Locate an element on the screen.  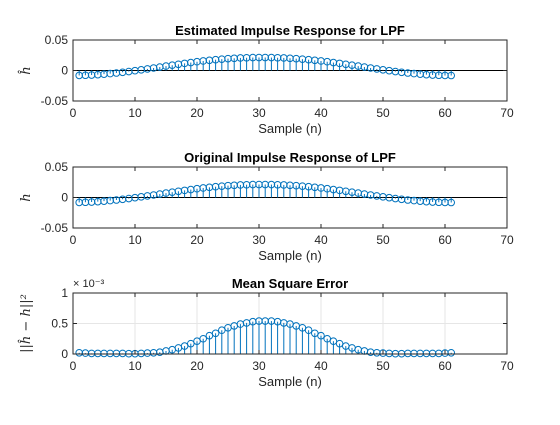
y-axis-label: h is located at coordinates (26, 197).